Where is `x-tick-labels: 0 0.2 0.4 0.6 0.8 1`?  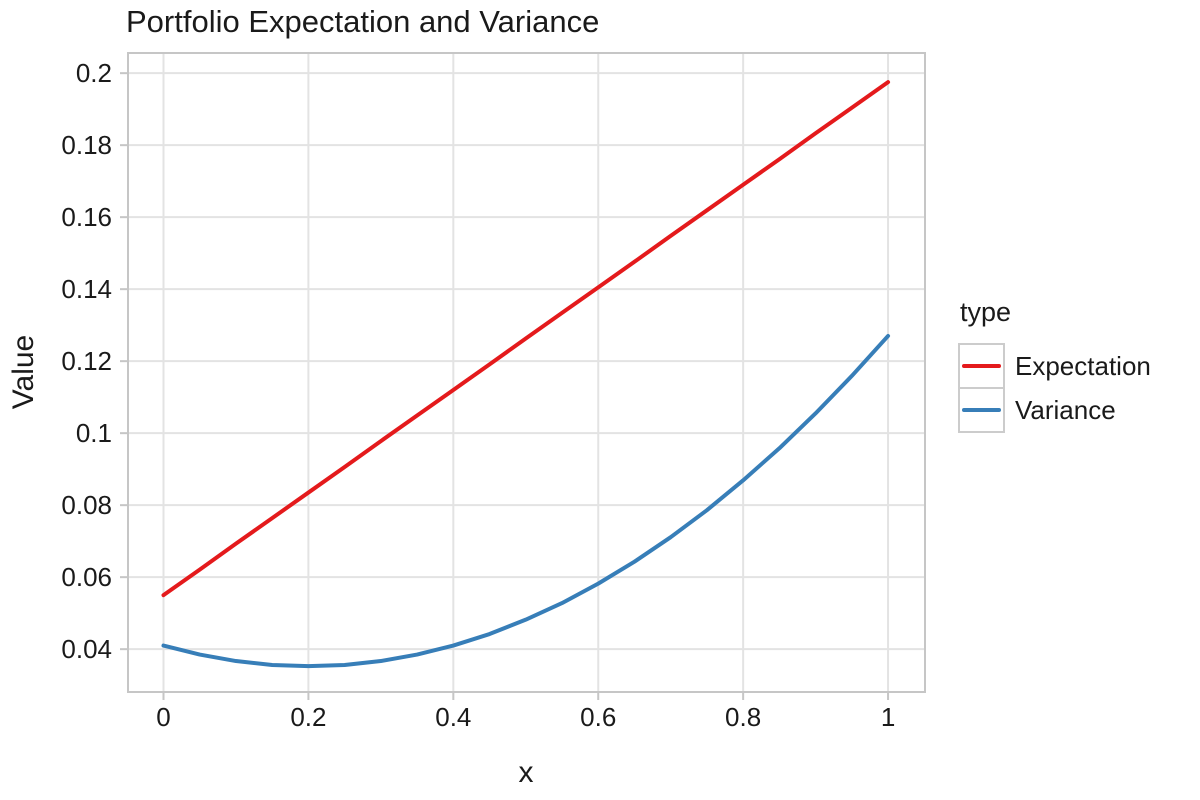 x-tick-labels: 0 0.2 0.4 0.6 0.8 1 is located at coordinates (525, 717).